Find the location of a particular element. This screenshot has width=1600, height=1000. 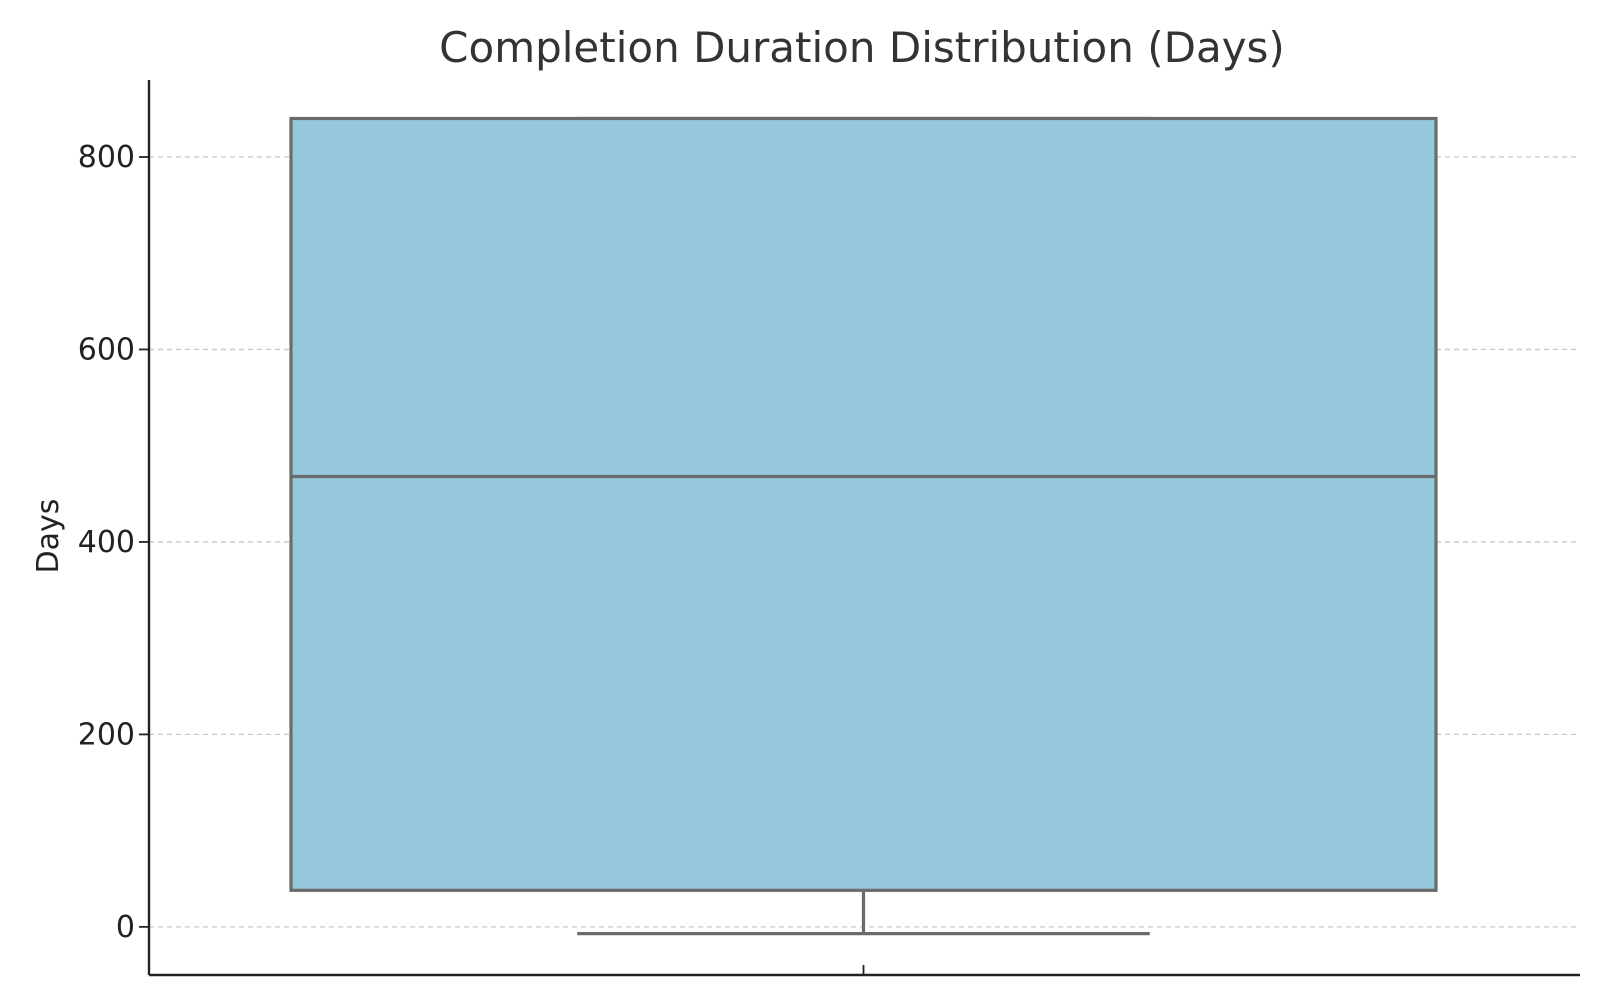

y-tick-label: 600 is located at coordinates (106, 349).